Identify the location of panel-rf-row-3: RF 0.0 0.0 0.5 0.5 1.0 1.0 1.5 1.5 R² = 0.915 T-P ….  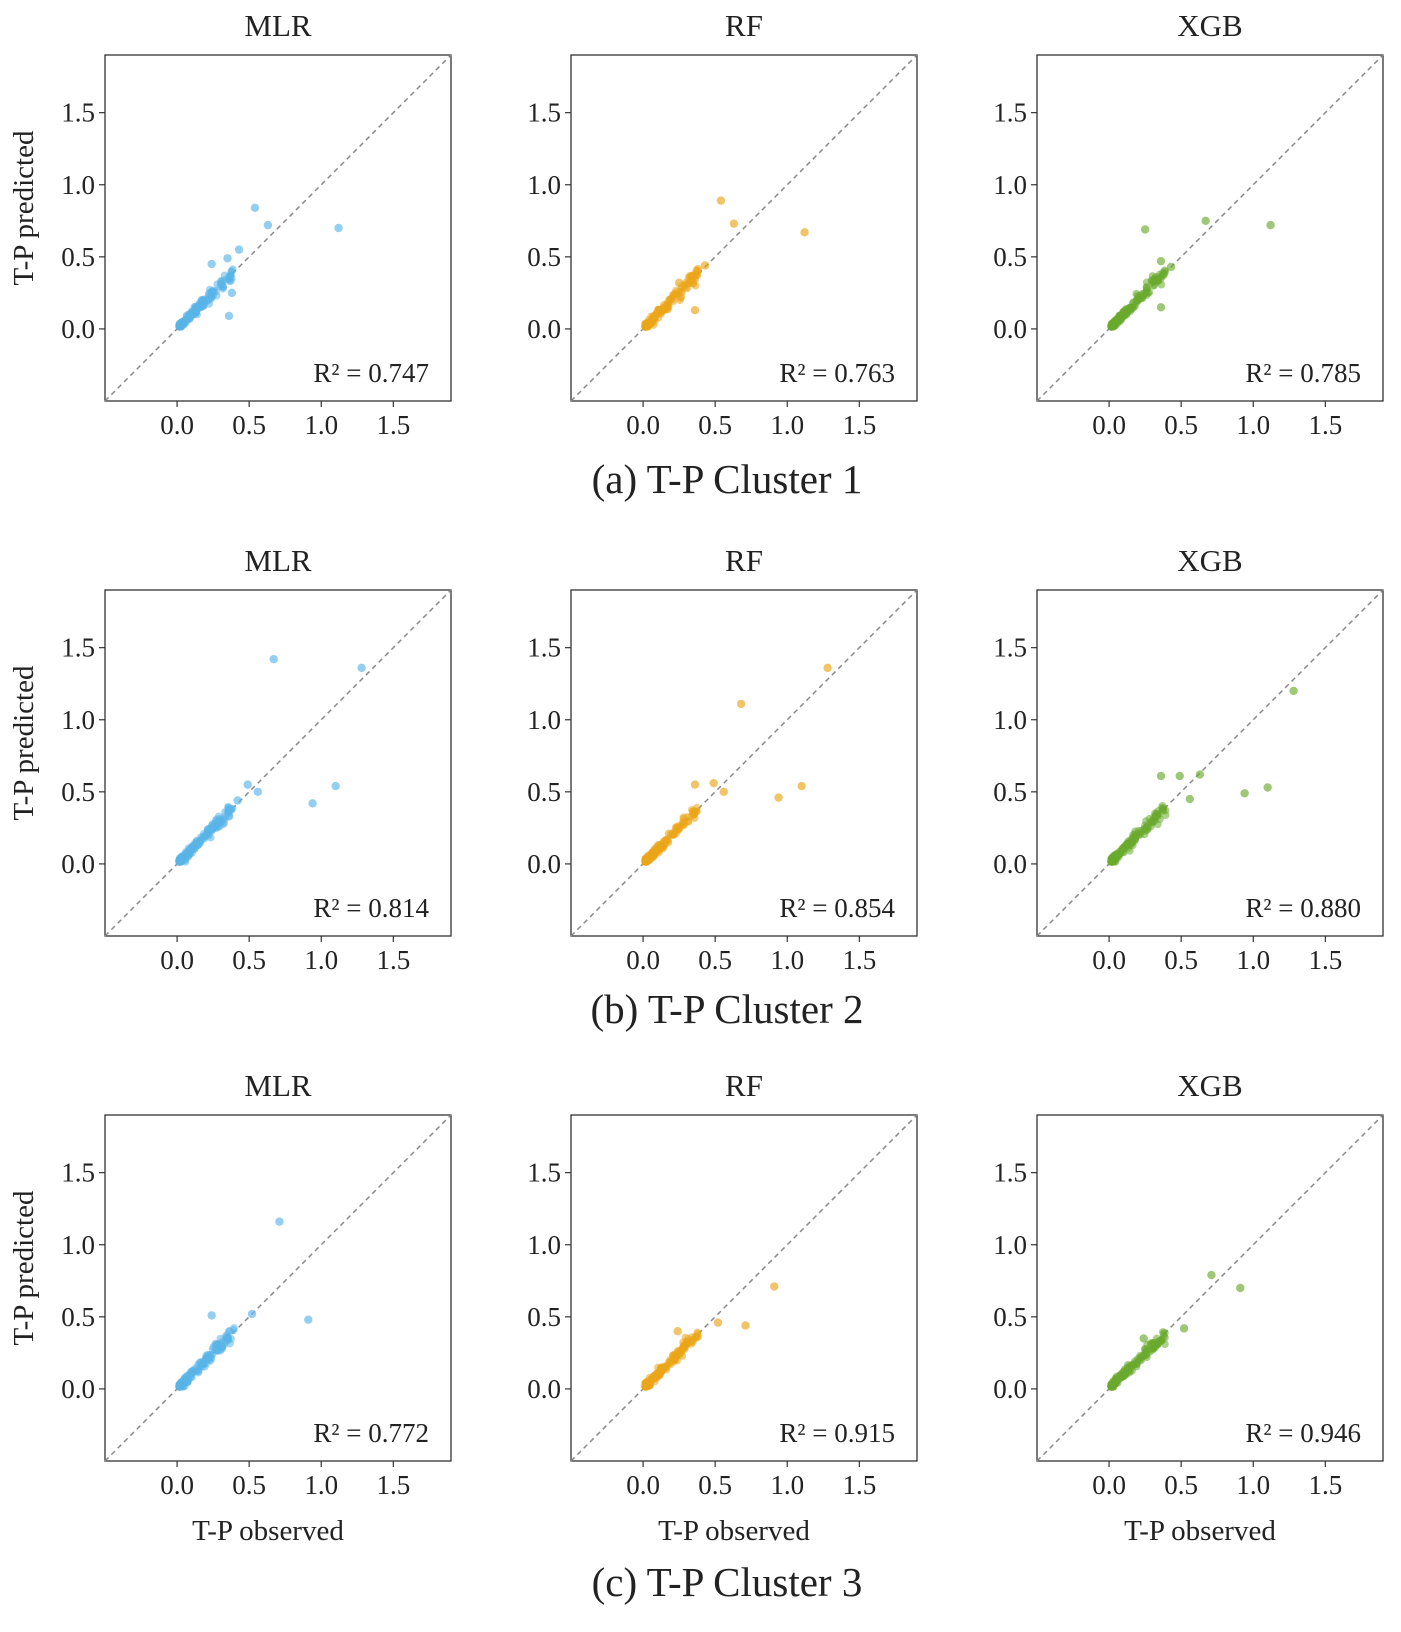
(722, 1307).